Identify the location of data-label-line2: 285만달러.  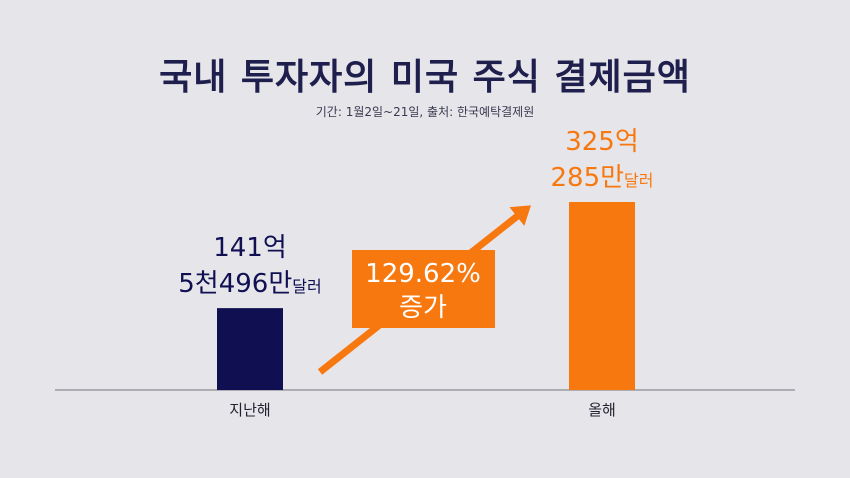
(602, 178).